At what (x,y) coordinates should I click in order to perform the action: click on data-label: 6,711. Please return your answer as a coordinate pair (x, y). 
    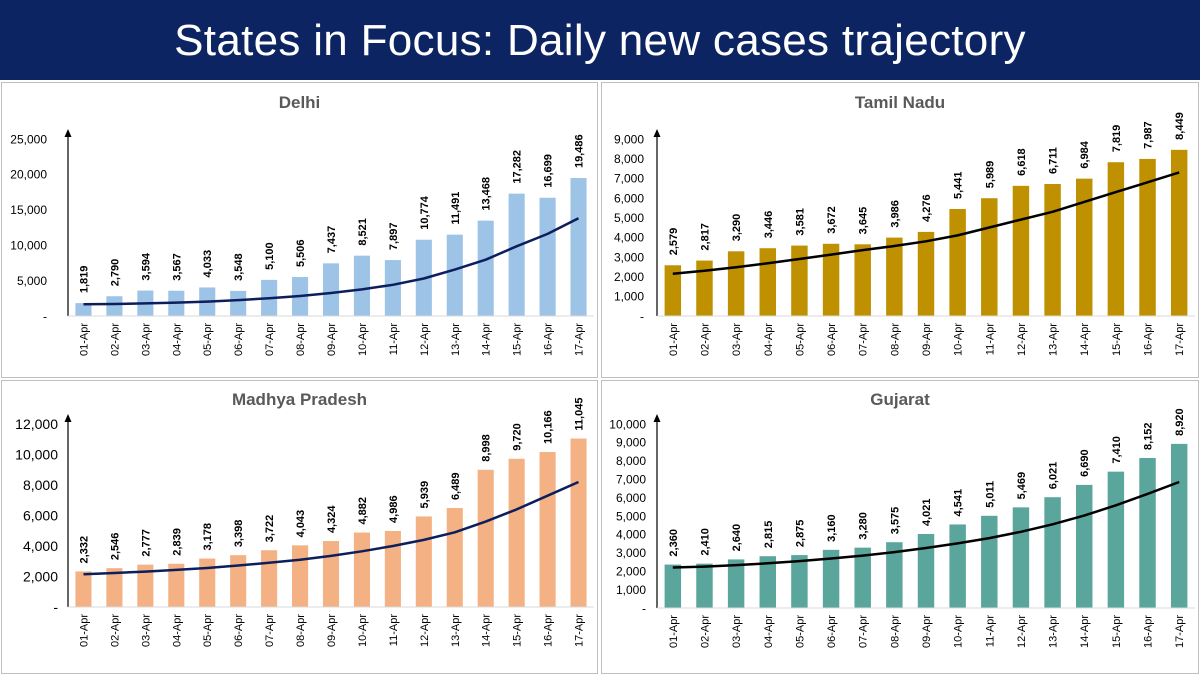
    Looking at the image, I should click on (1054, 160).